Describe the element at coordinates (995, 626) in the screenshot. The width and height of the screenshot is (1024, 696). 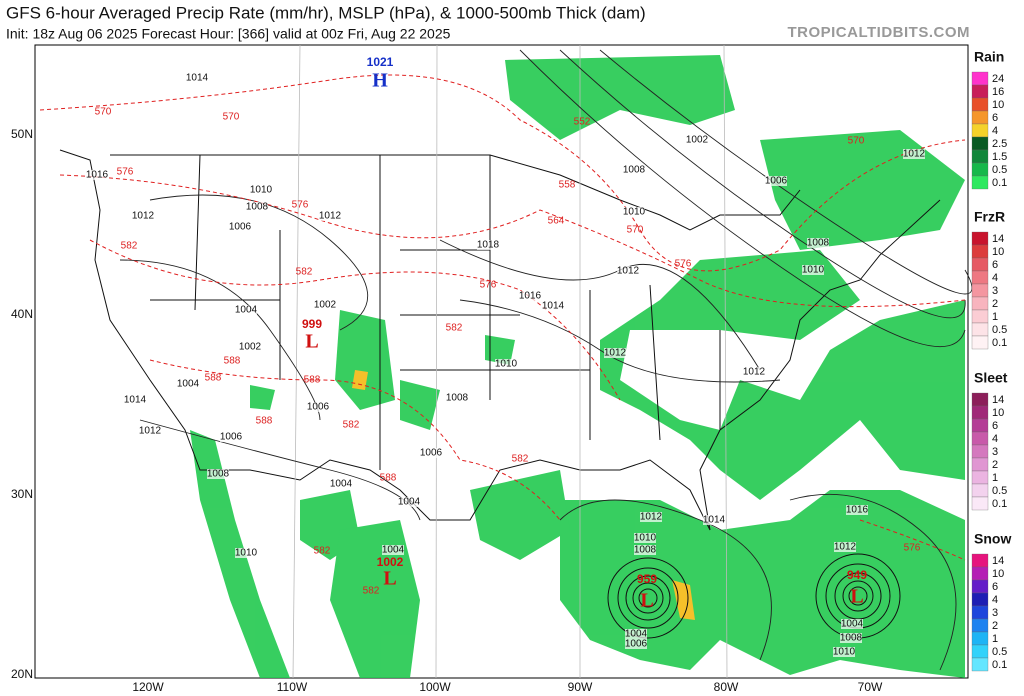
I see `legend-value: 2` at that location.